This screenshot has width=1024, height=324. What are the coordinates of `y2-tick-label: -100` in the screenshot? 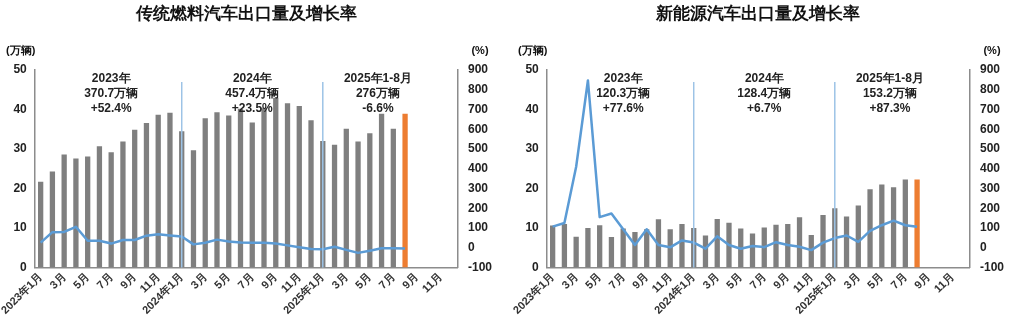 It's located at (992, 266).